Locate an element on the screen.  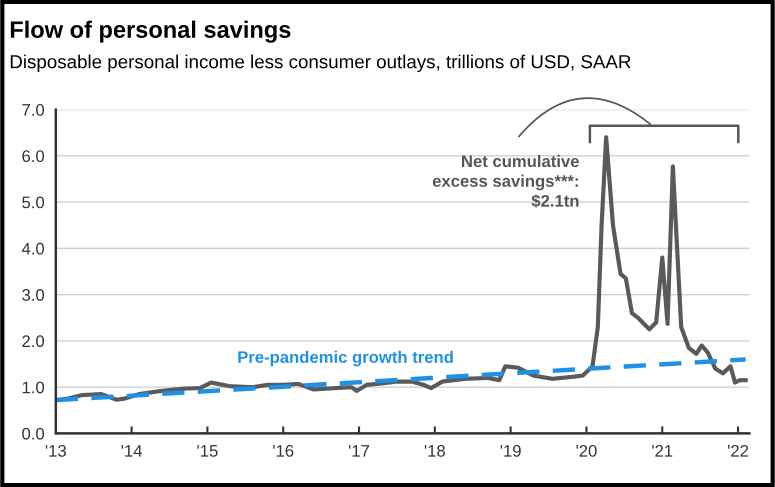
x-tick-label: '18 is located at coordinates (434, 450).